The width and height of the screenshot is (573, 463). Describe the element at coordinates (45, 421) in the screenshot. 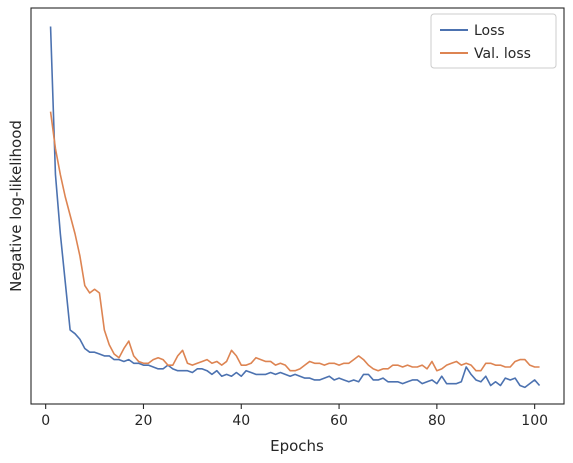

I see `x-tick-label: 0` at that location.